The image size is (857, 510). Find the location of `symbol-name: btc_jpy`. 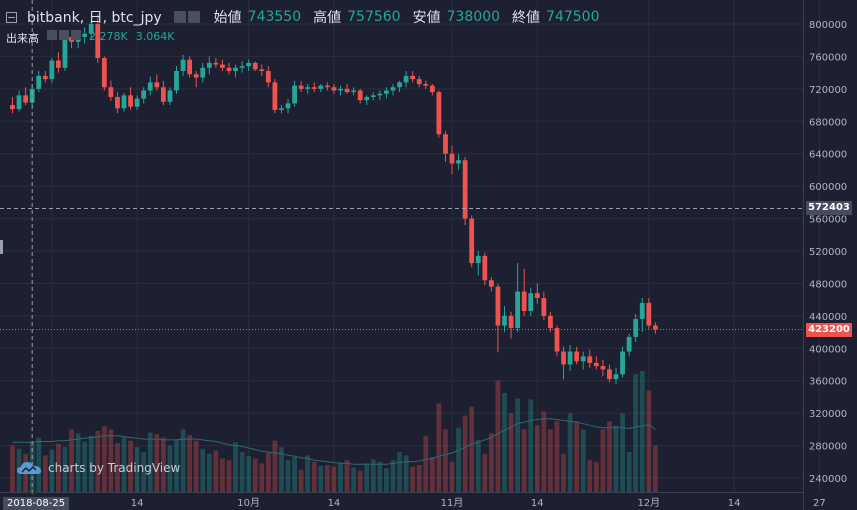

symbol-name: btc_jpy is located at coordinates (136, 18).